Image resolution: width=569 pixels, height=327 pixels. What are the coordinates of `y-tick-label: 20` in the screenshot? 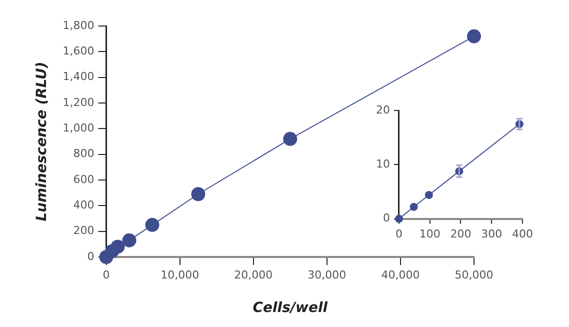 It's located at (383, 109).